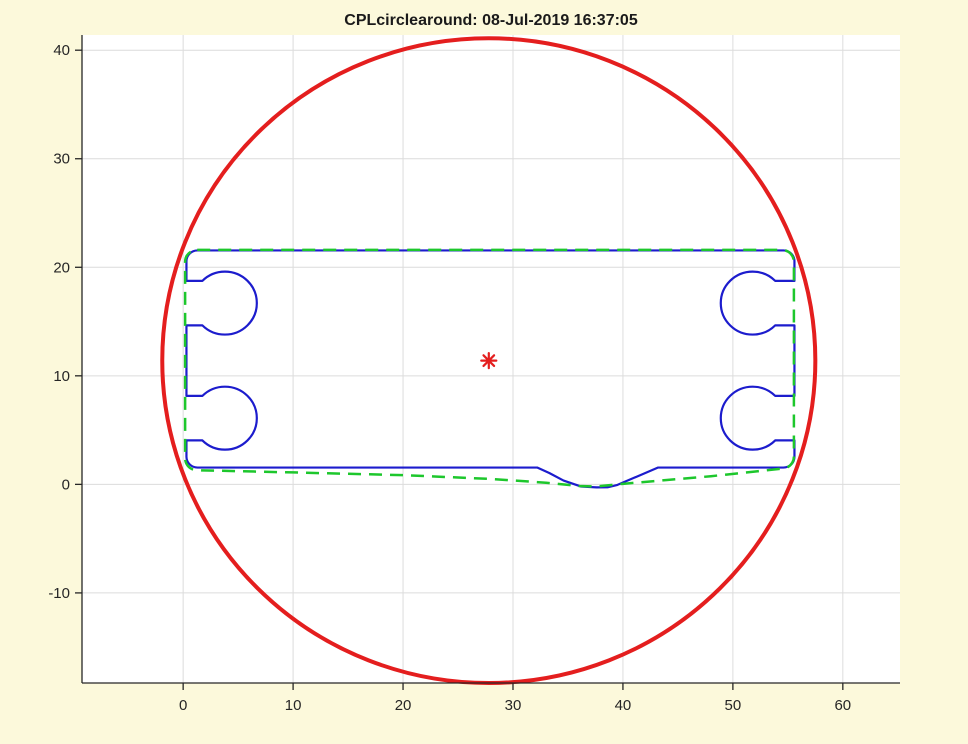  Describe the element at coordinates (733, 705) in the screenshot. I see `x-tick-label: 50` at that location.